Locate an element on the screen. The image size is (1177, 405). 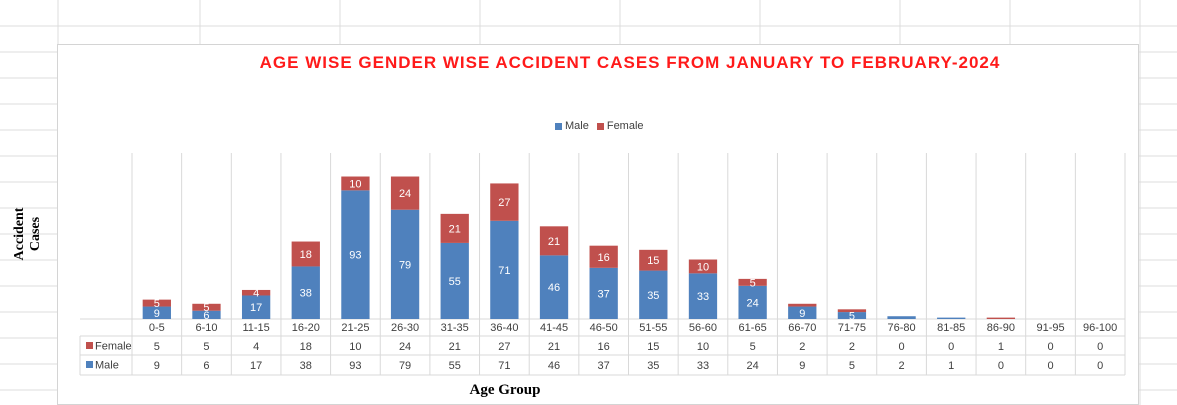
data-label-male: 46 is located at coordinates (554, 288).